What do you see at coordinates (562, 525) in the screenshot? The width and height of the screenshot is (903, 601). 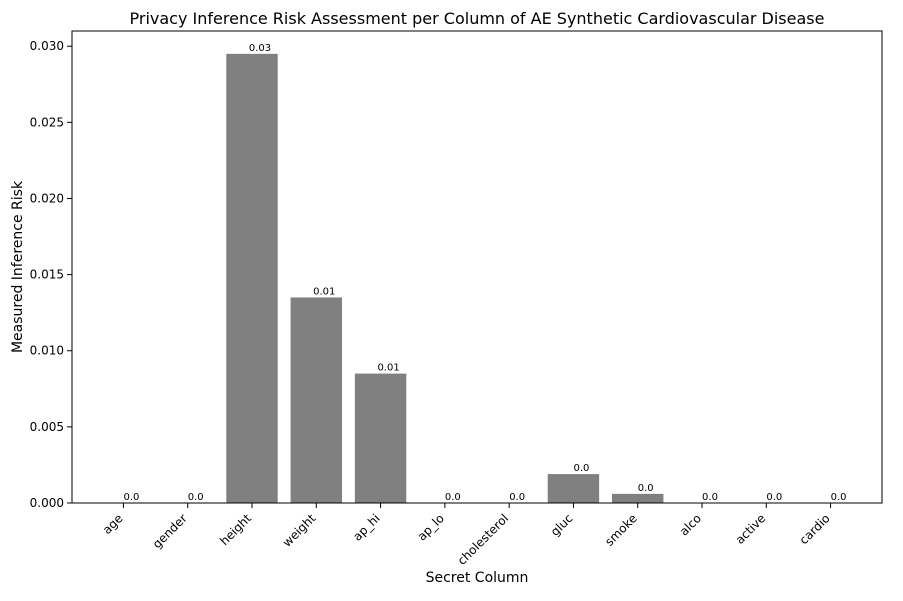 I see `x-tick-label: gluc` at bounding box center [562, 525].